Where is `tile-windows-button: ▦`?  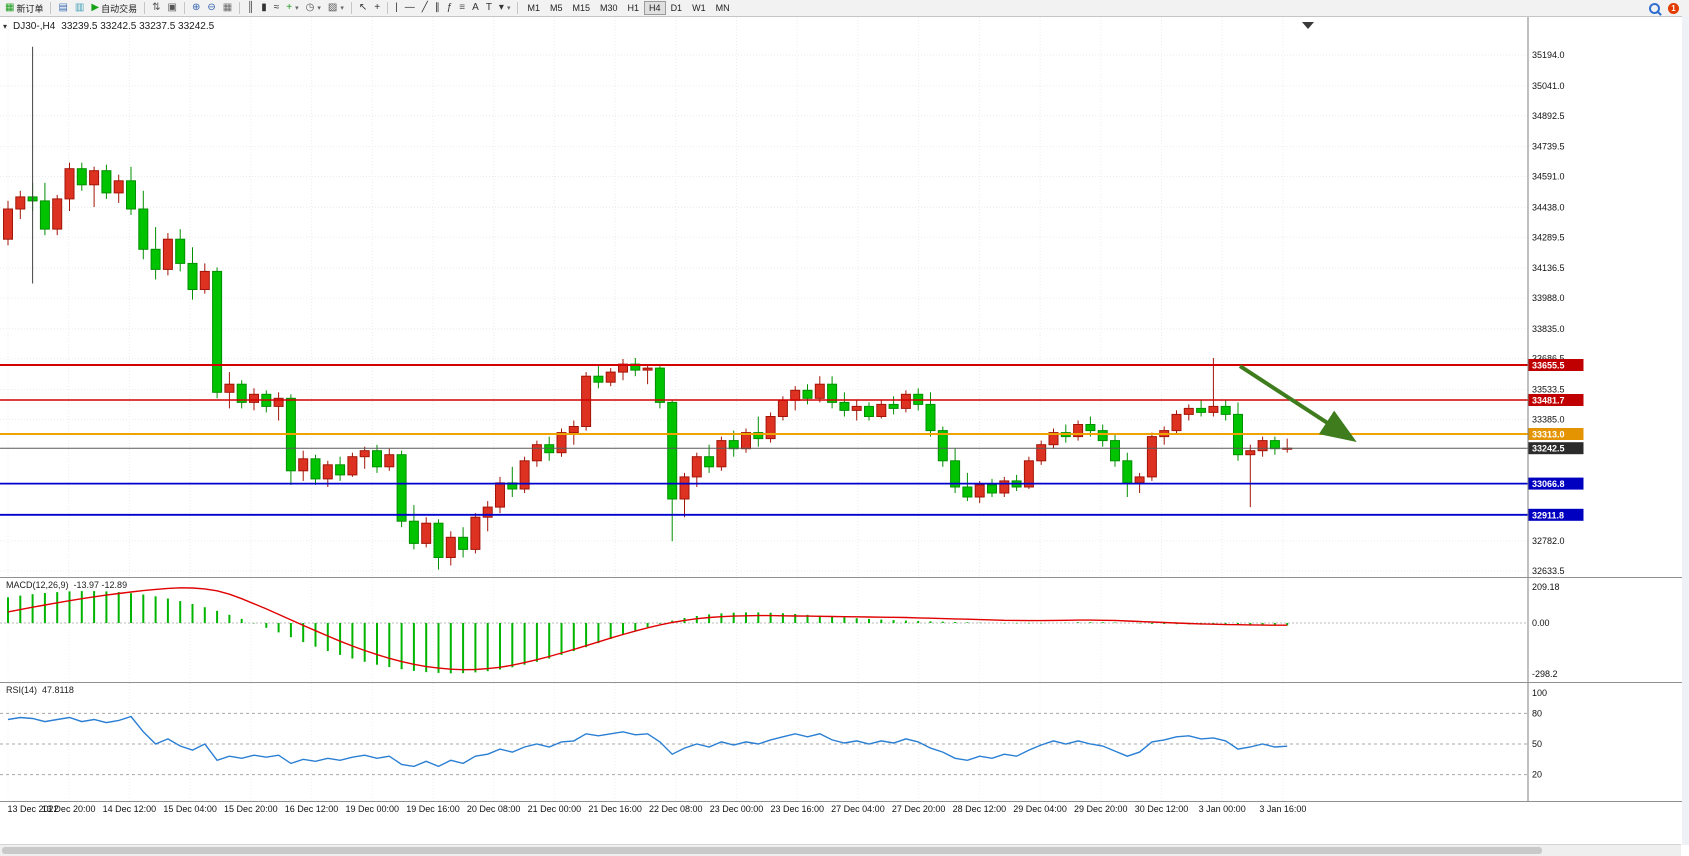 tile-windows-button: ▦ is located at coordinates (227, 8).